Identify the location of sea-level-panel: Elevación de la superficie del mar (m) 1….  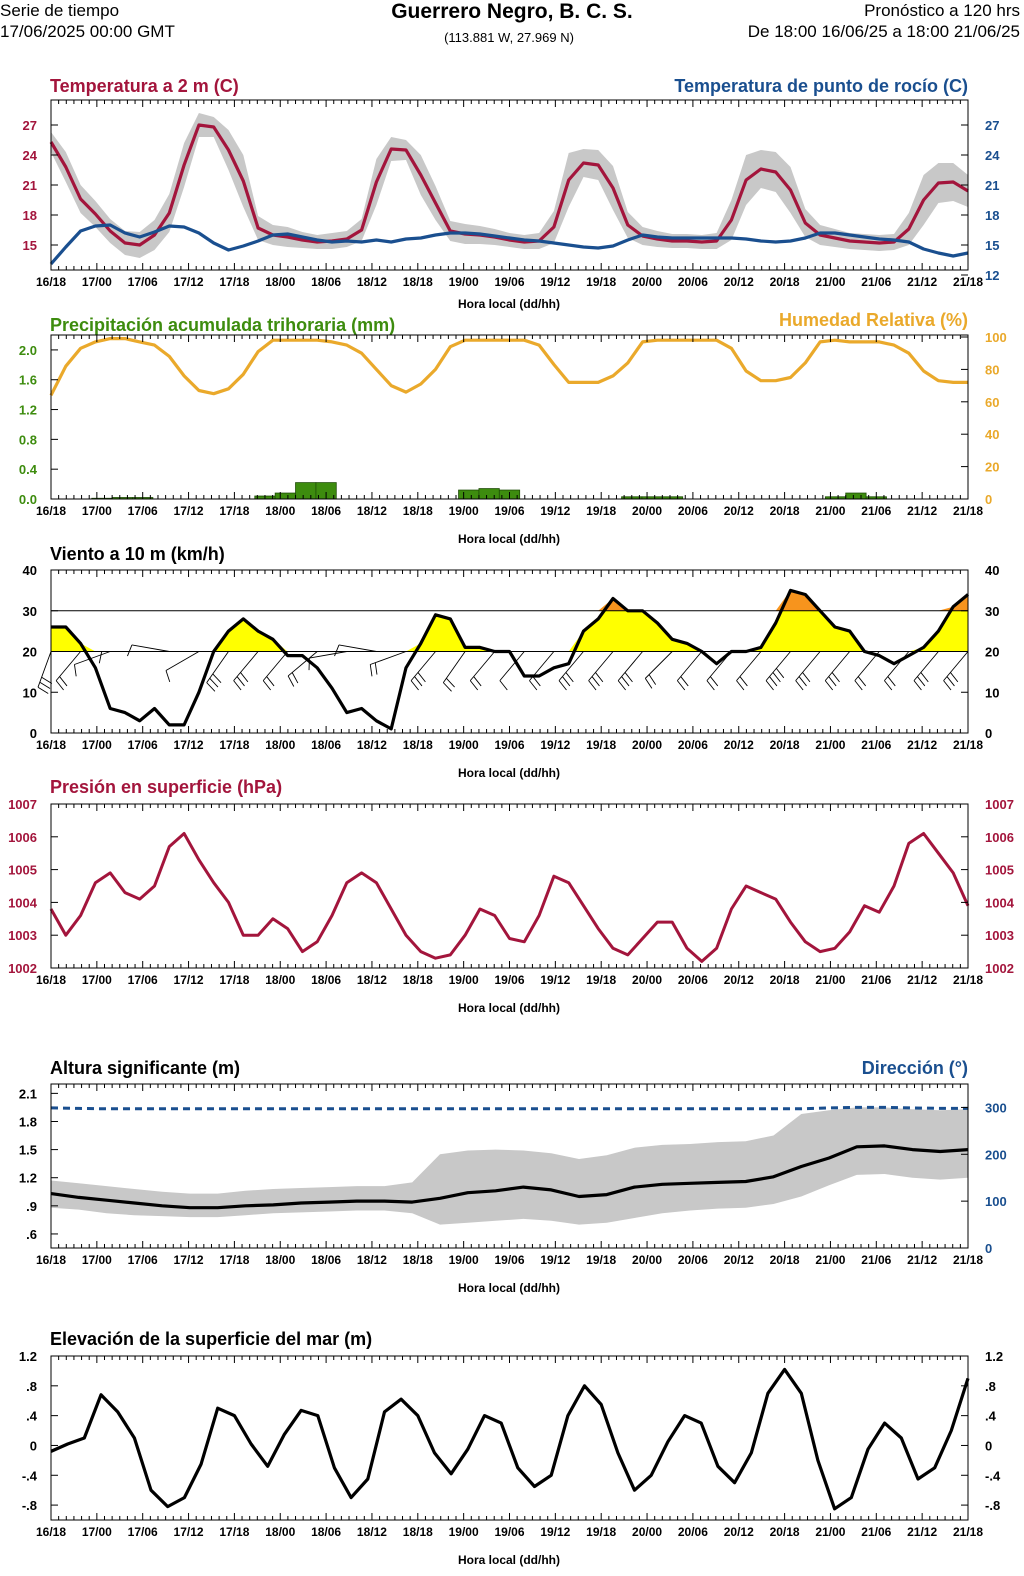
(511, 1448).